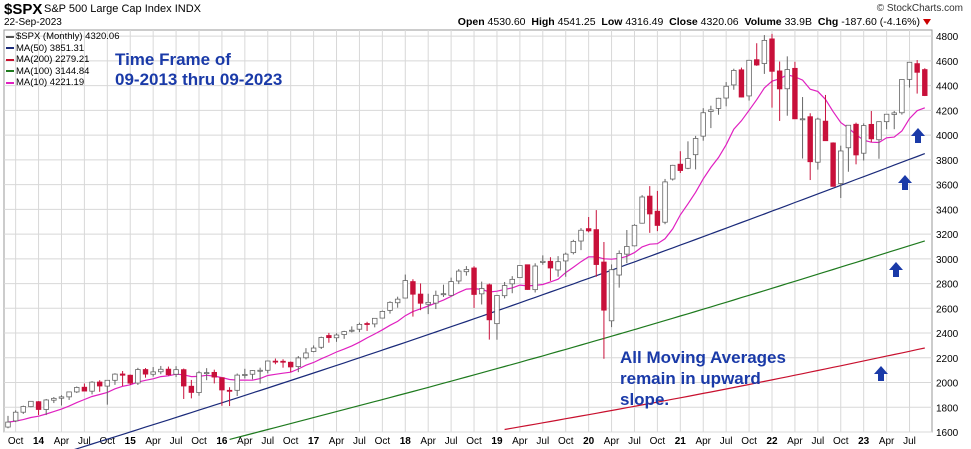 The width and height of the screenshot is (971, 449). I want to click on down-triangle-icon, so click(927, 22).